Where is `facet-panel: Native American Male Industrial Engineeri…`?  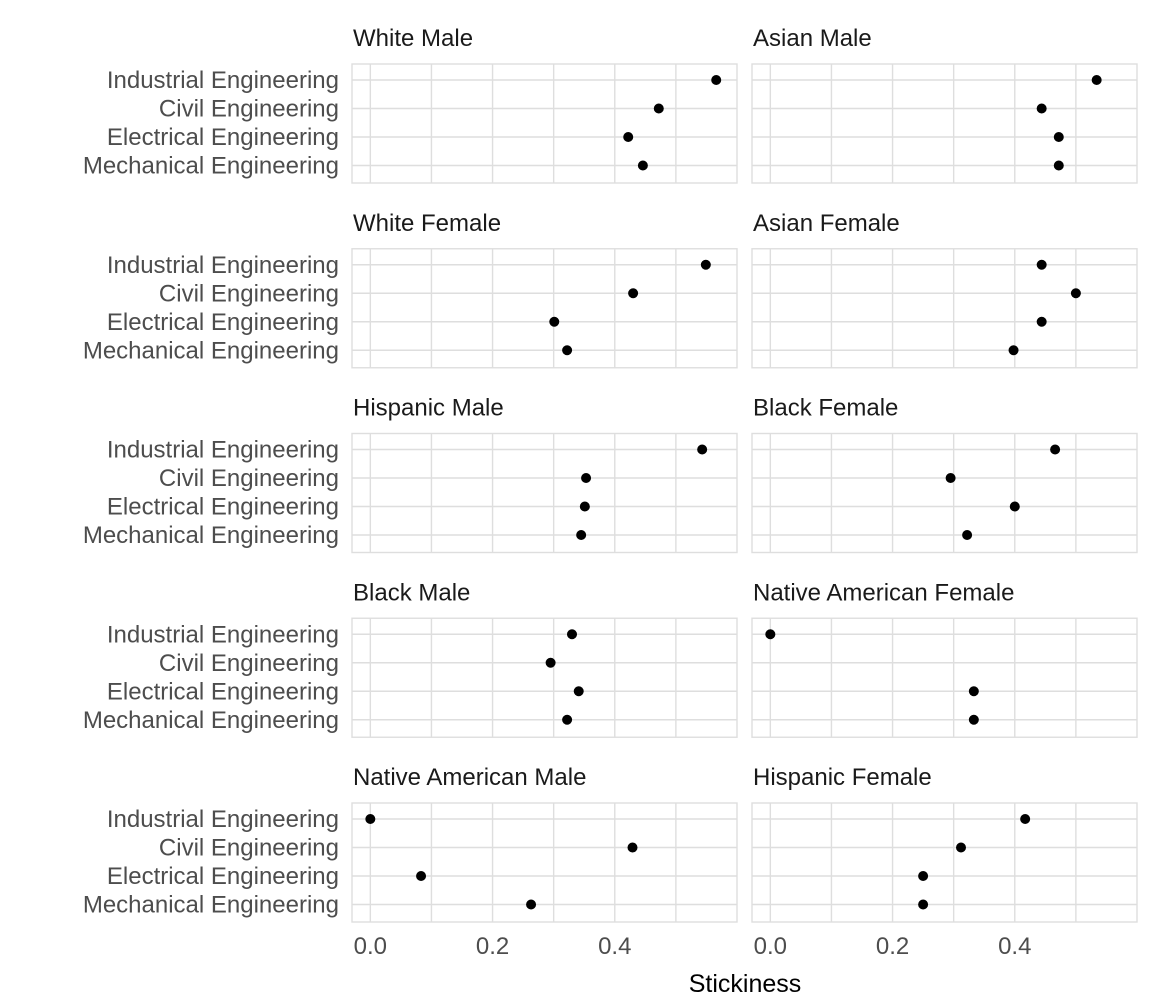
facet-panel: Native American Male Industrial Engineeri… is located at coordinates (410, 862).